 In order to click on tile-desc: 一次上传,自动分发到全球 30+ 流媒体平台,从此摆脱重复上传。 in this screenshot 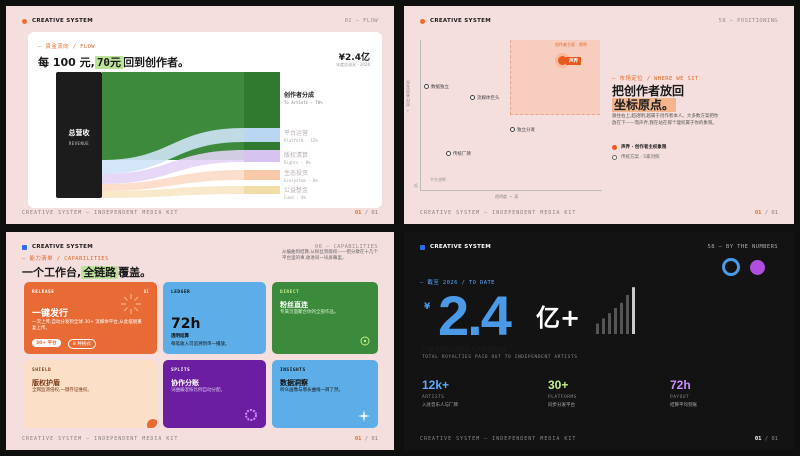, I will do `click(87, 325)`.